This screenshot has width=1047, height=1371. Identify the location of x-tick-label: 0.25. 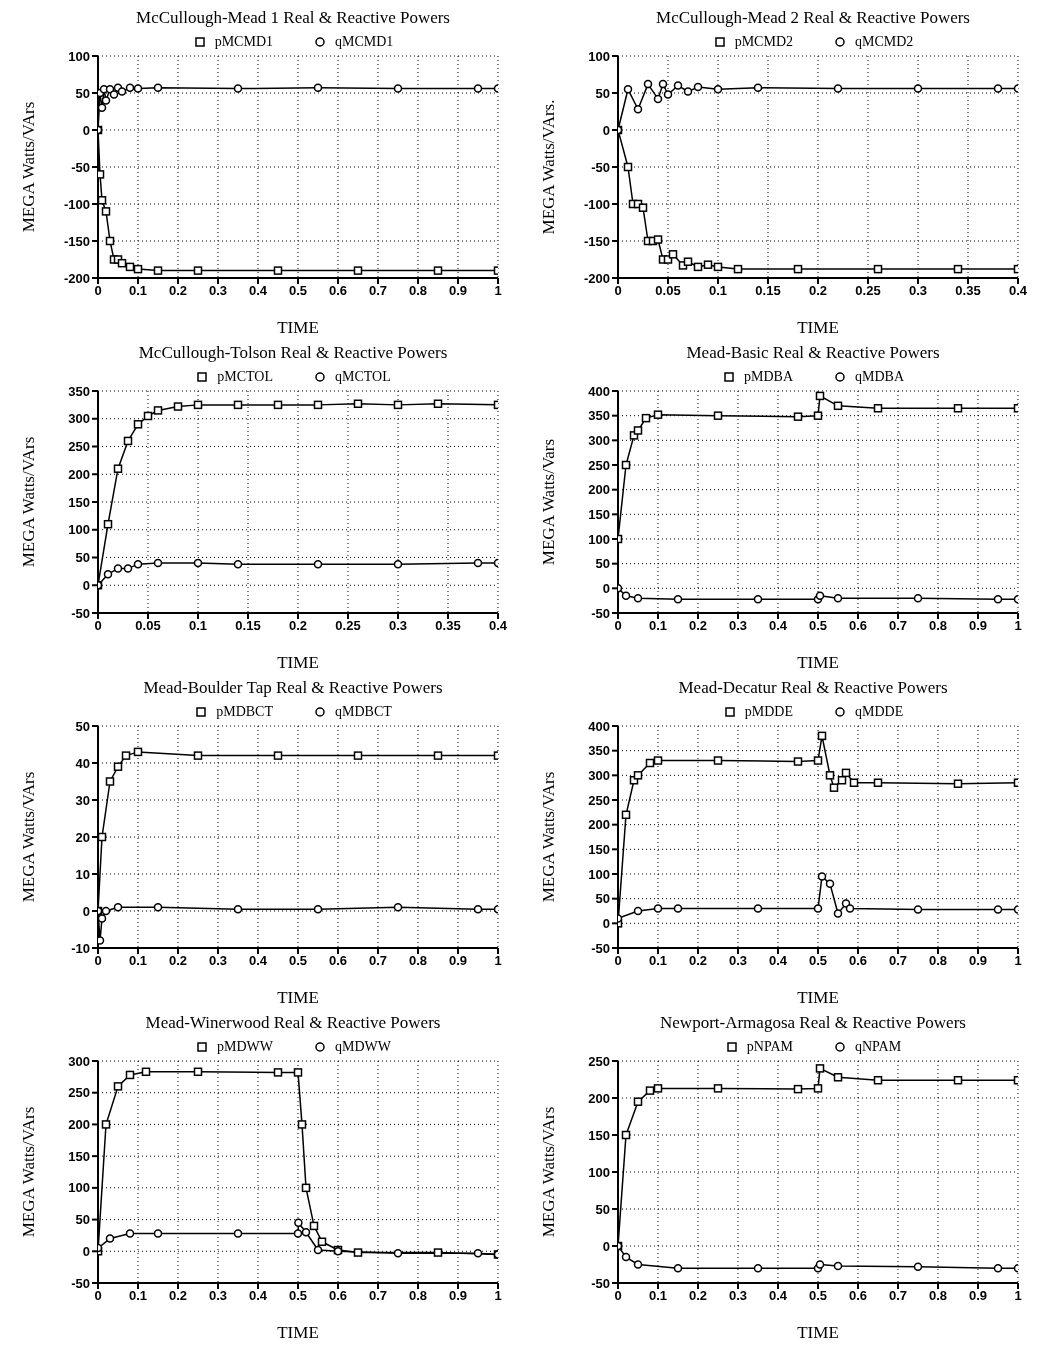
(348, 626).